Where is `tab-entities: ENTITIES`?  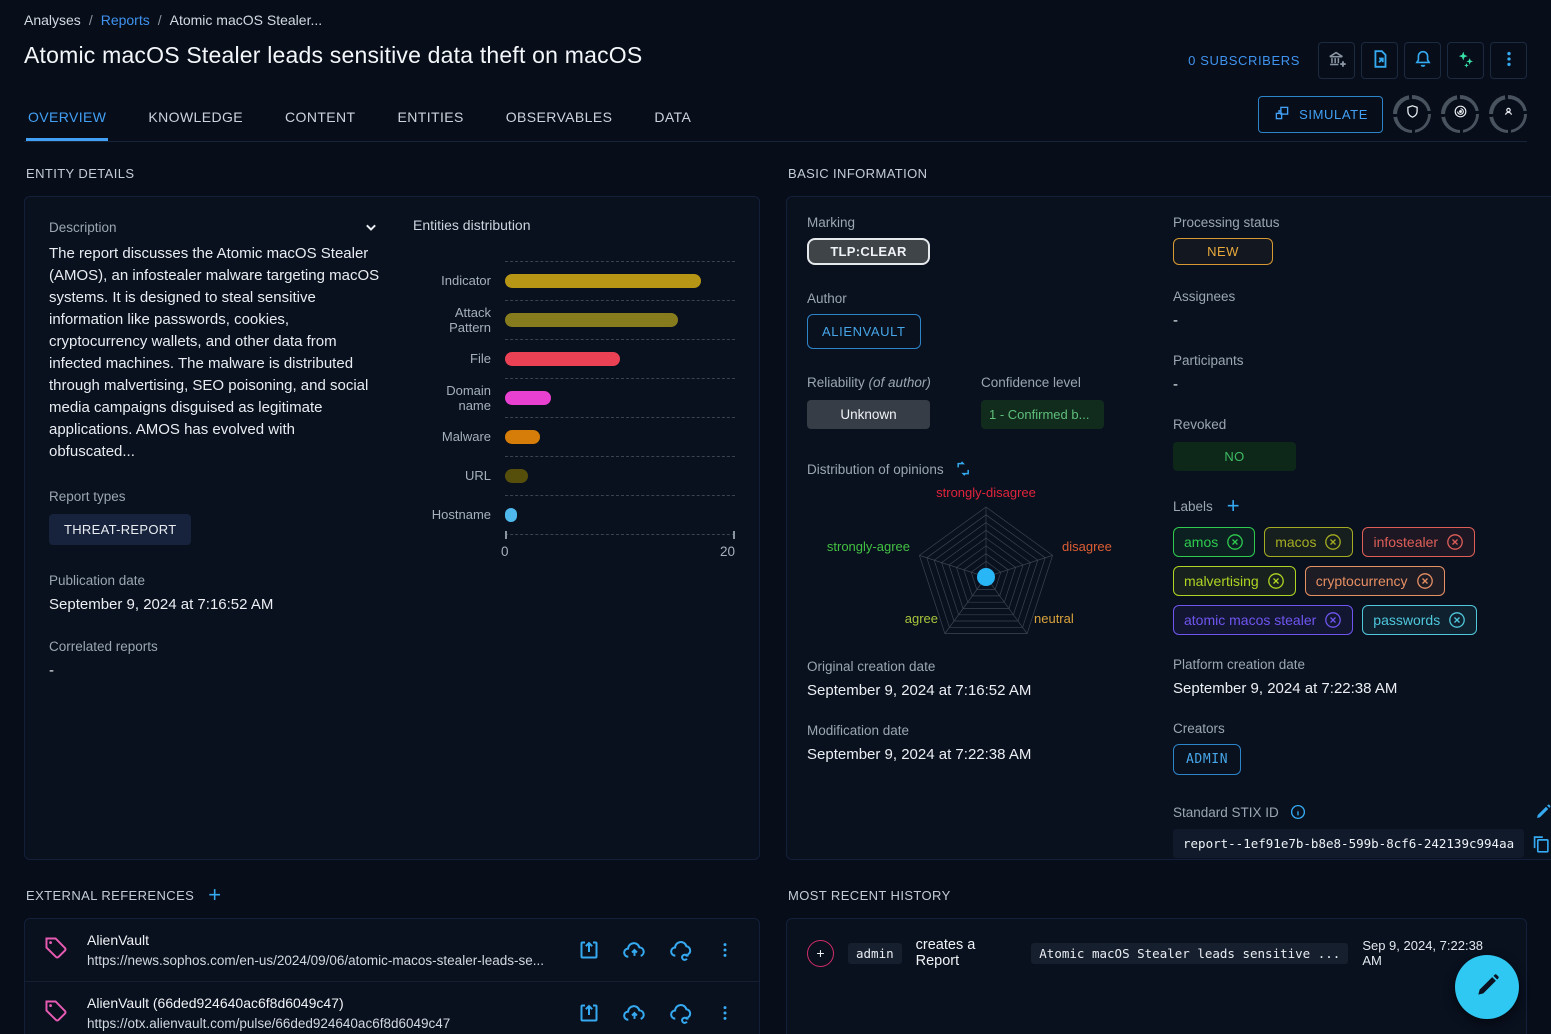
tab-entities: ENTITIES is located at coordinates (430, 117).